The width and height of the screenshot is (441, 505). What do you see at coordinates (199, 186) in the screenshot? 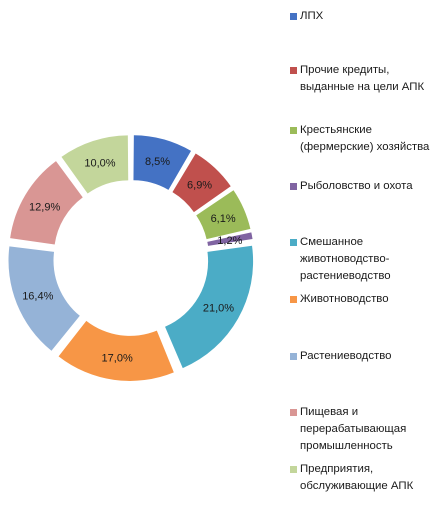
I see `slice-value-label-2: 6,9%` at bounding box center [199, 186].